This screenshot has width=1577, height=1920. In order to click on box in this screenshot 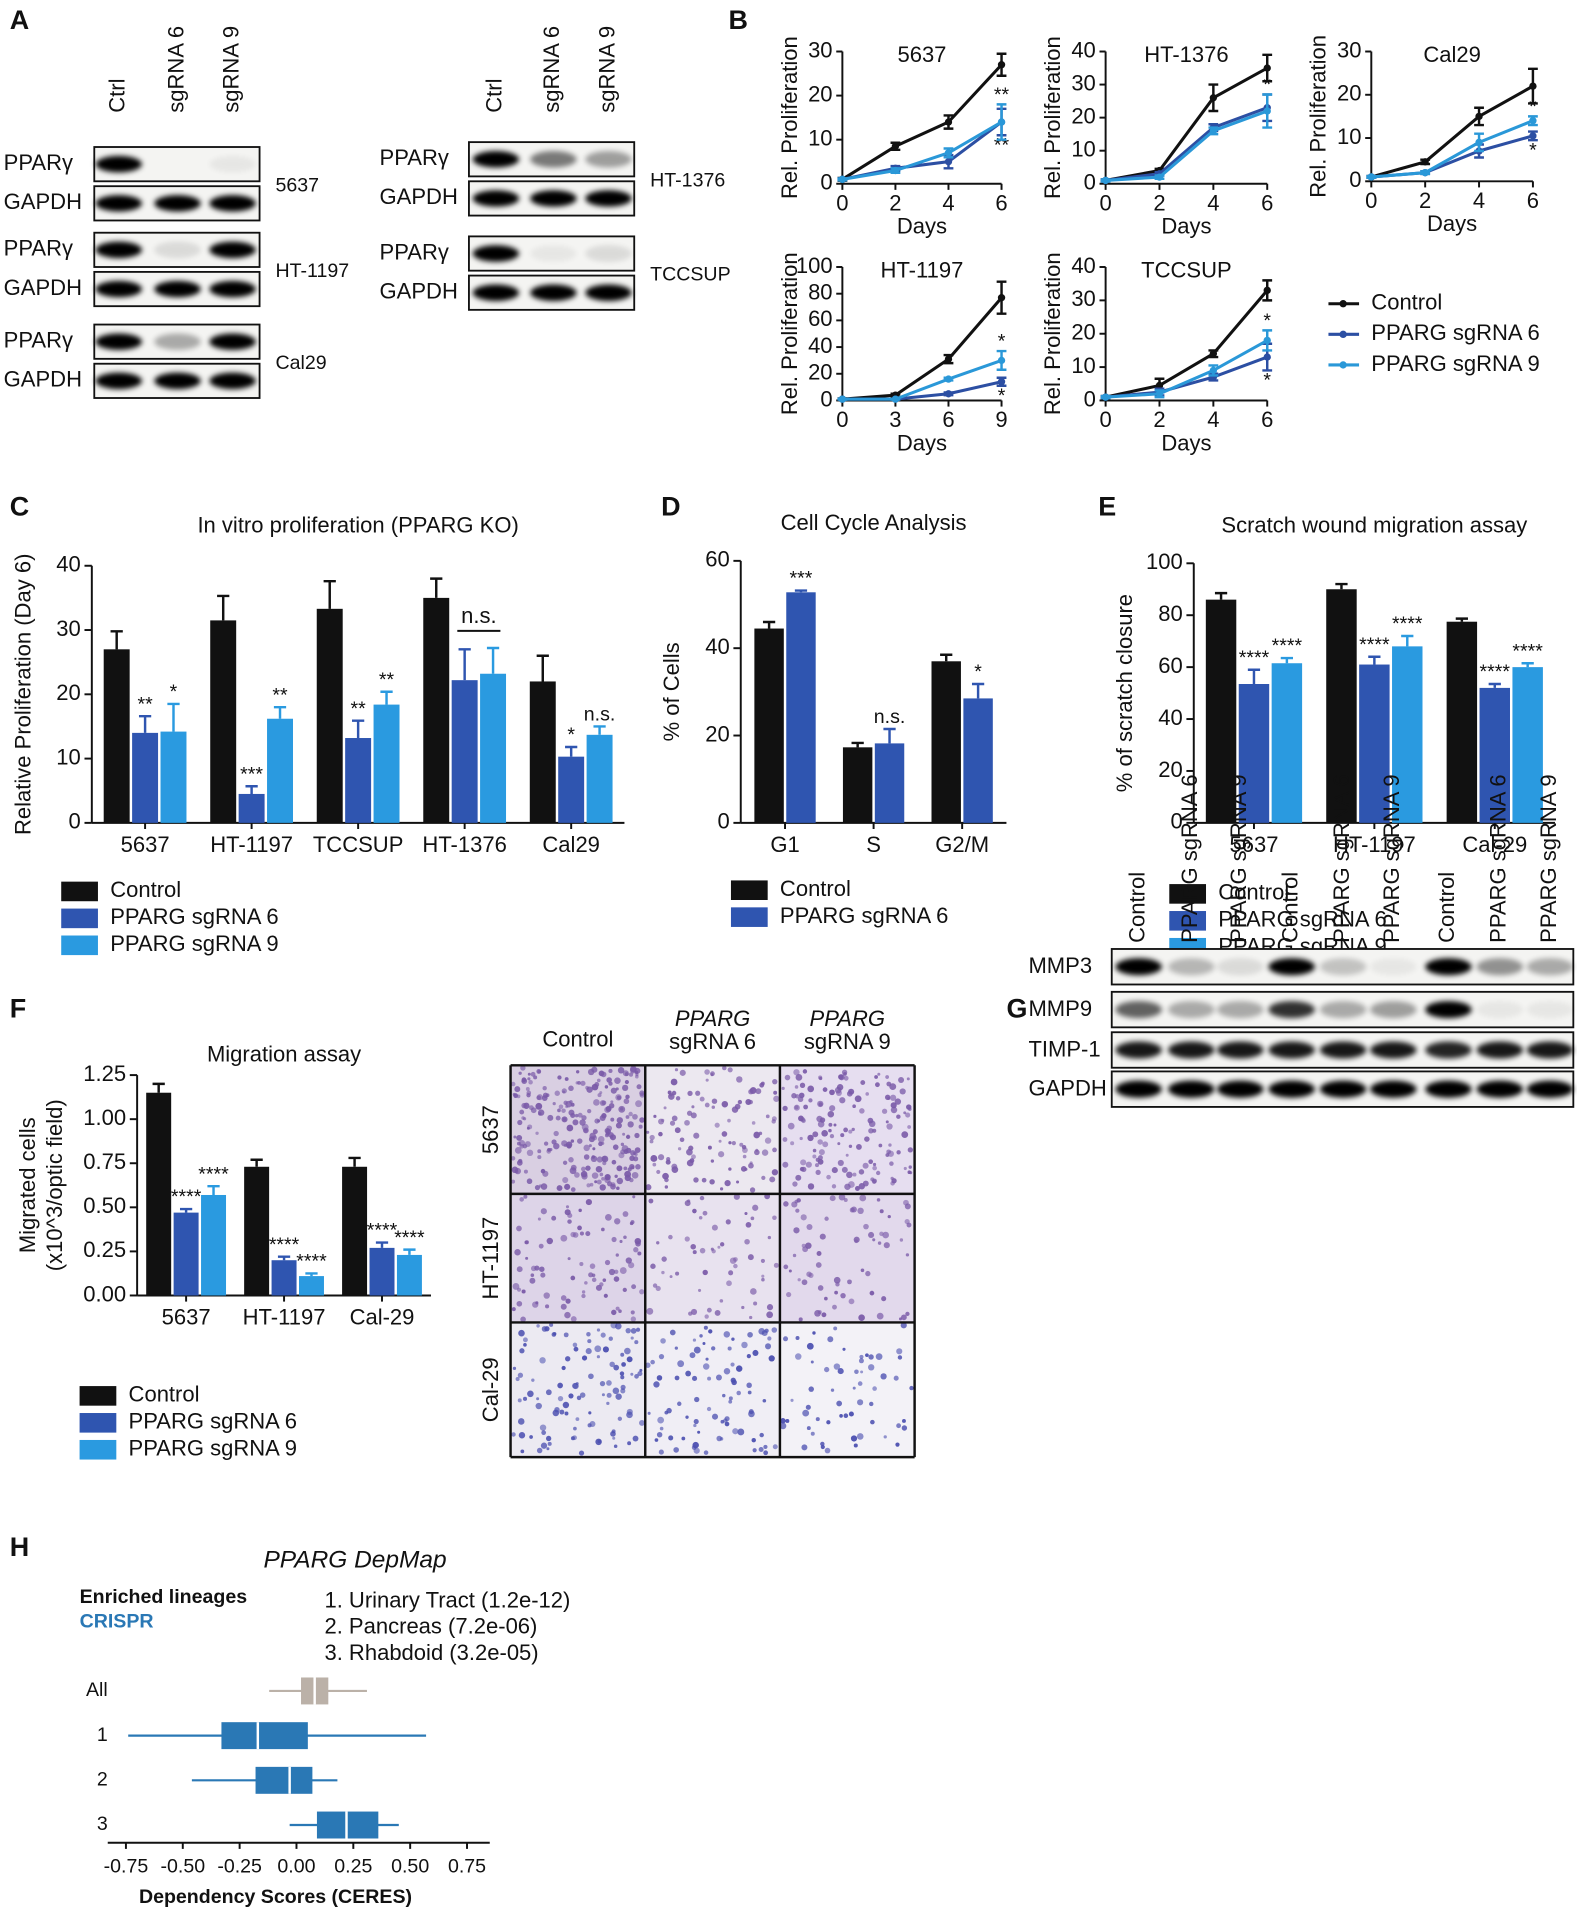, I will do `click(284, 1780)`.